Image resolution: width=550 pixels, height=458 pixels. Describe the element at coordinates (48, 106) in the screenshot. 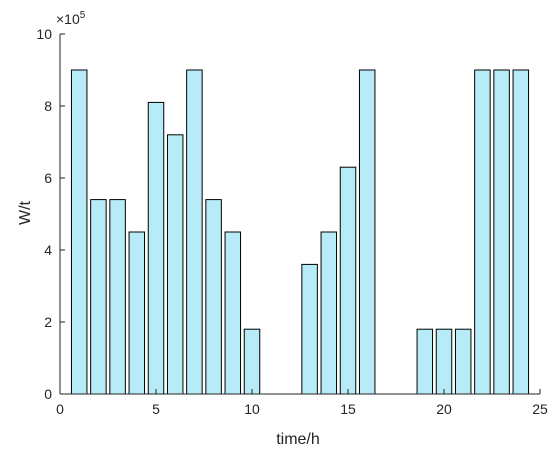

I see `y-tick-label-8: 8` at that location.